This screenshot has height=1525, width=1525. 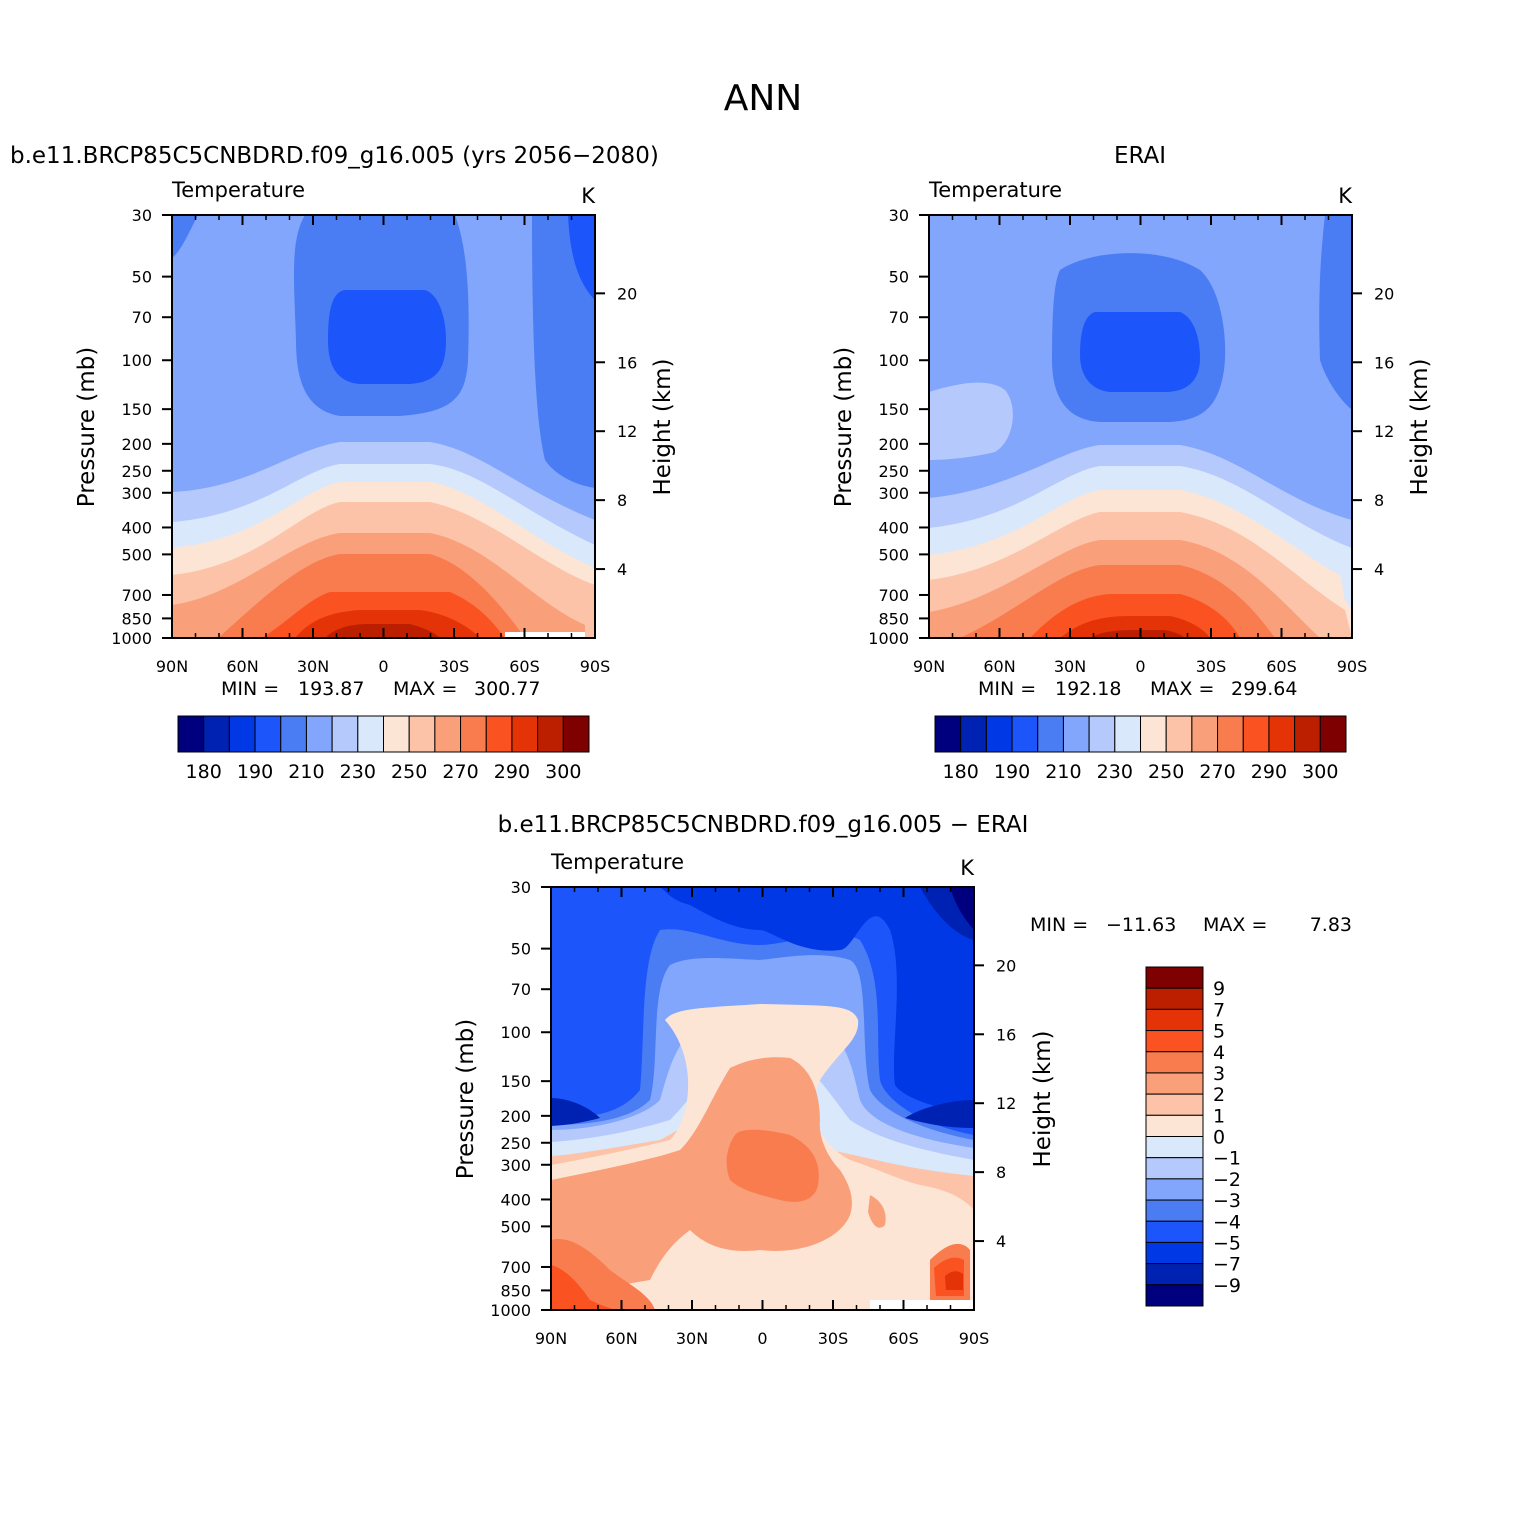 I want to click on diff-colorbar-label: 0, so click(x=1219, y=1138).